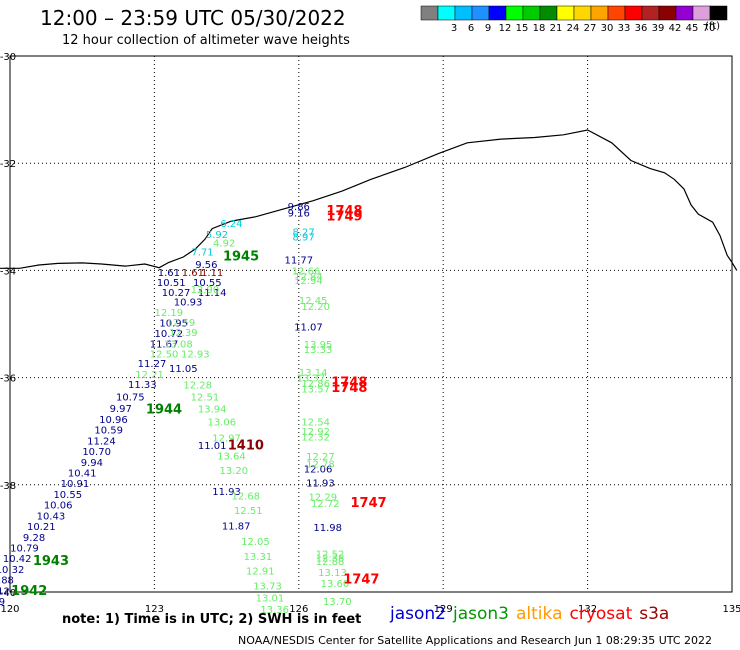 This screenshot has width=740, height=650. Describe the element at coordinates (108, 431) in the screenshot. I see `jason2-wave-height: 10.59` at that location.